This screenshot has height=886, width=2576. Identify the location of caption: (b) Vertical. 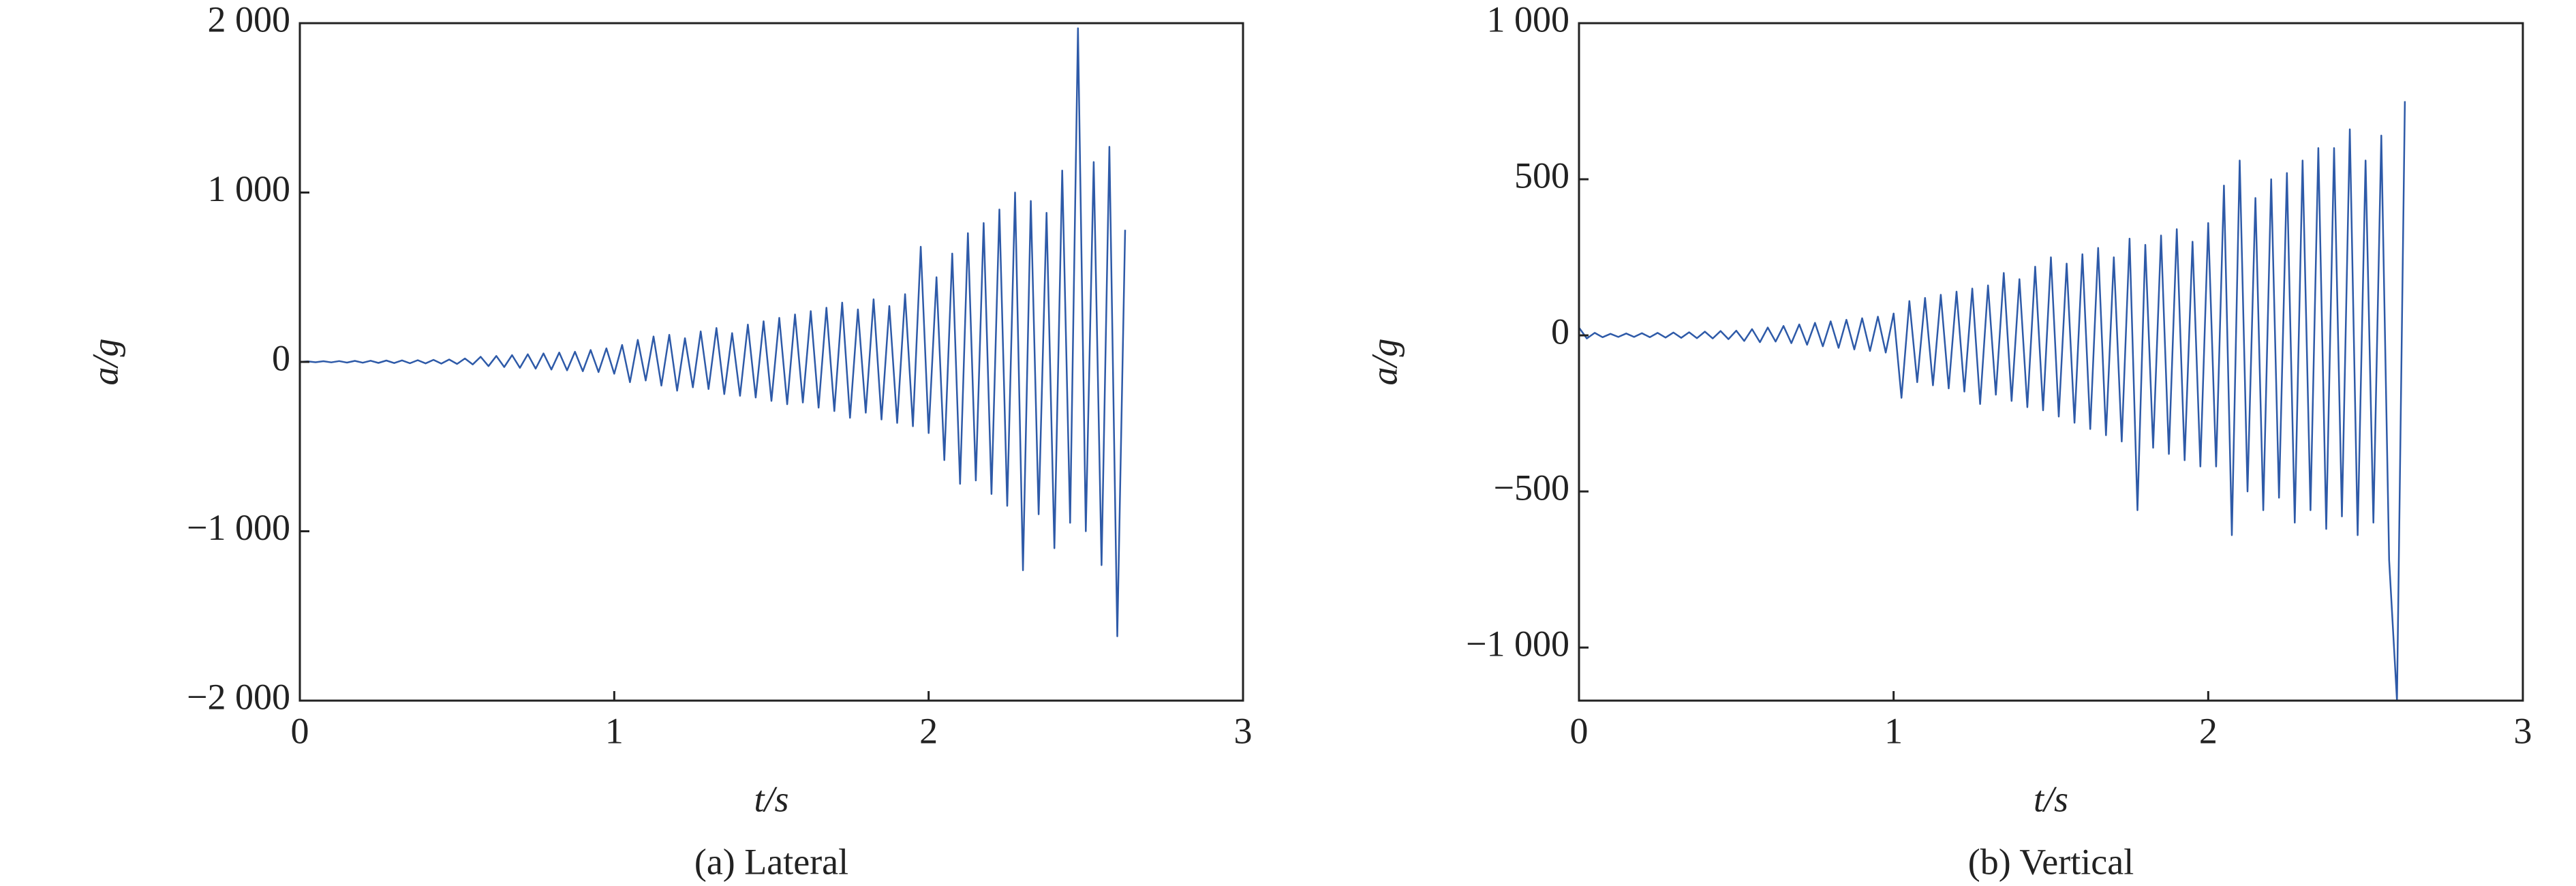
(2051, 861).